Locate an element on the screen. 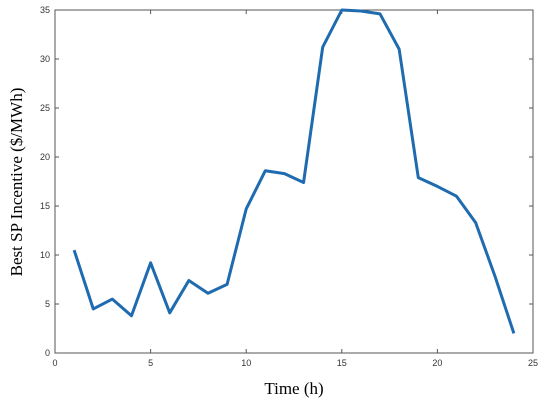 This screenshot has height=409, width=550. y-tick-label: 20 is located at coordinates (45, 157).